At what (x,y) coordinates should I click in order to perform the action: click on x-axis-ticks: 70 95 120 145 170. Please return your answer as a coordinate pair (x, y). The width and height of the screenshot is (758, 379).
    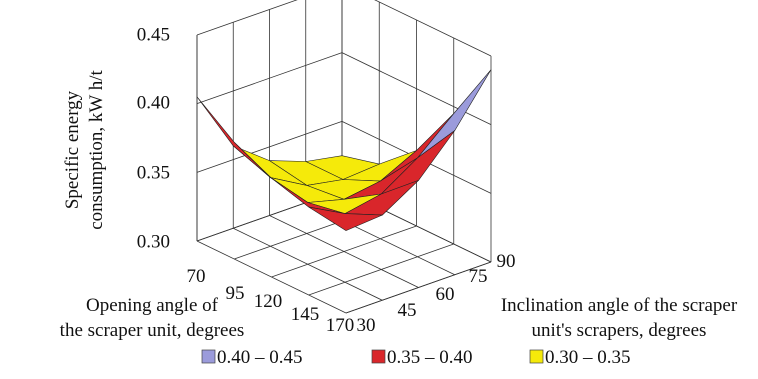
    Looking at the image, I should click on (271, 301).